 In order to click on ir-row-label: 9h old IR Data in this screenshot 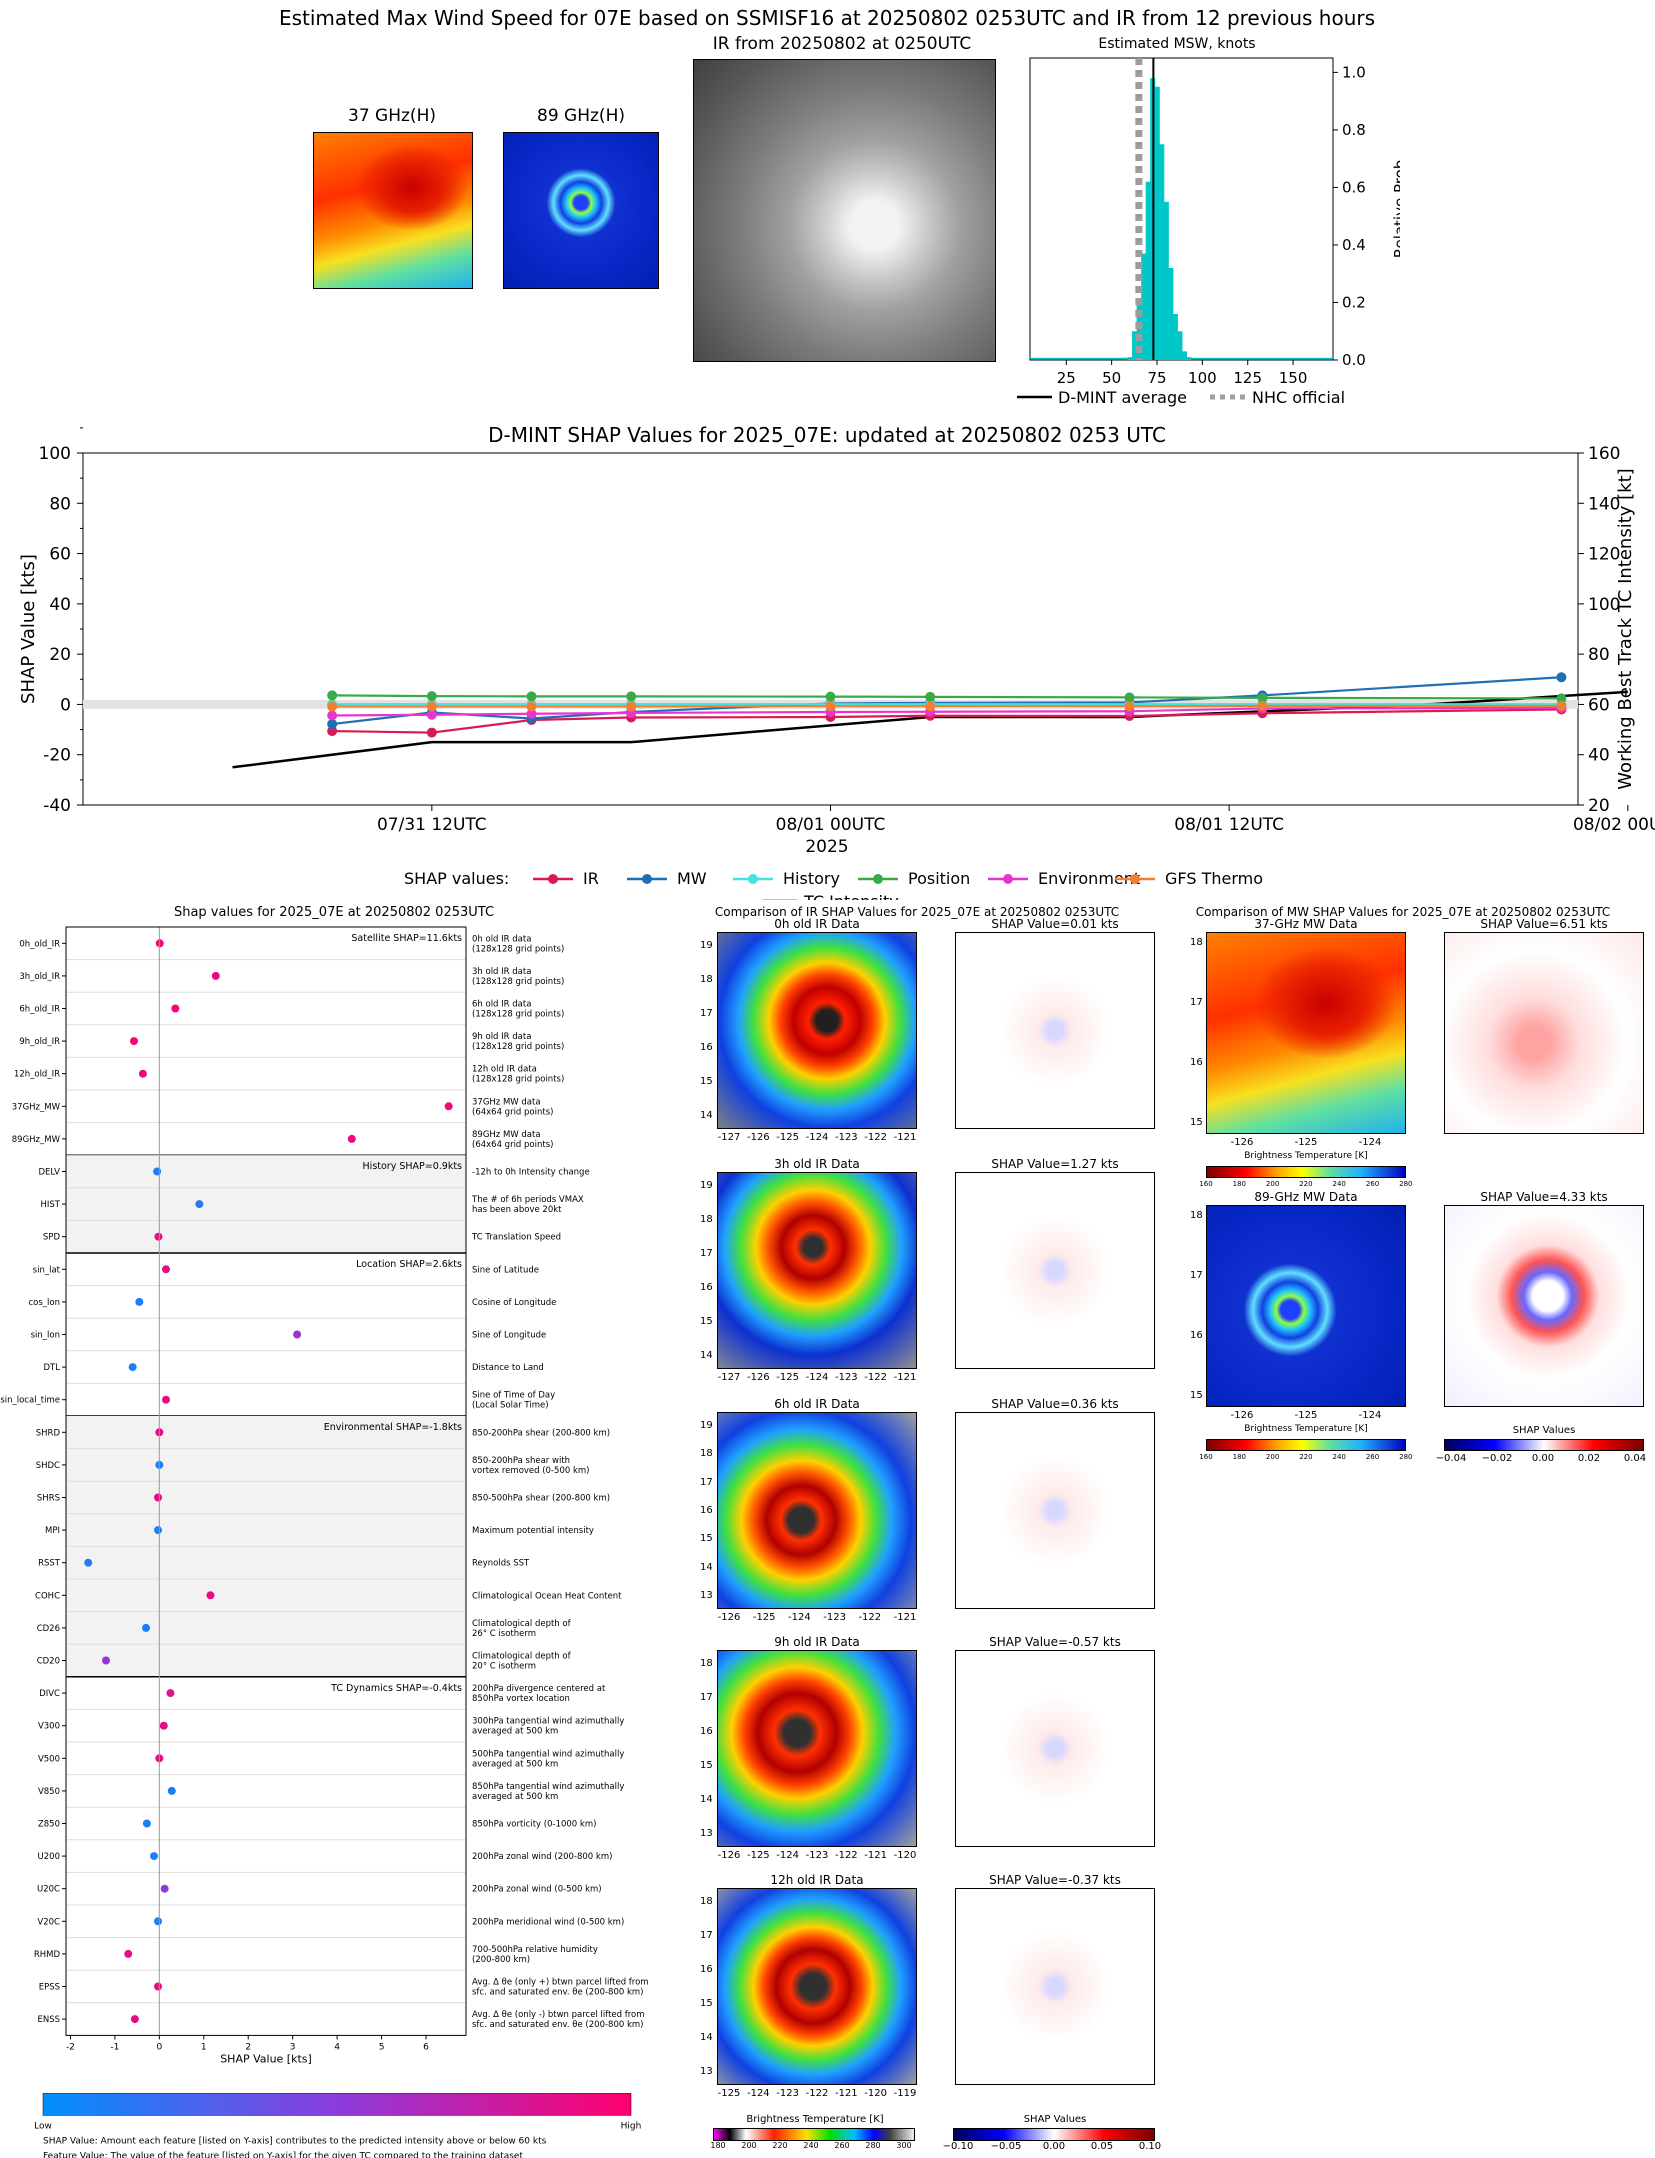, I will do `click(817, 1642)`.